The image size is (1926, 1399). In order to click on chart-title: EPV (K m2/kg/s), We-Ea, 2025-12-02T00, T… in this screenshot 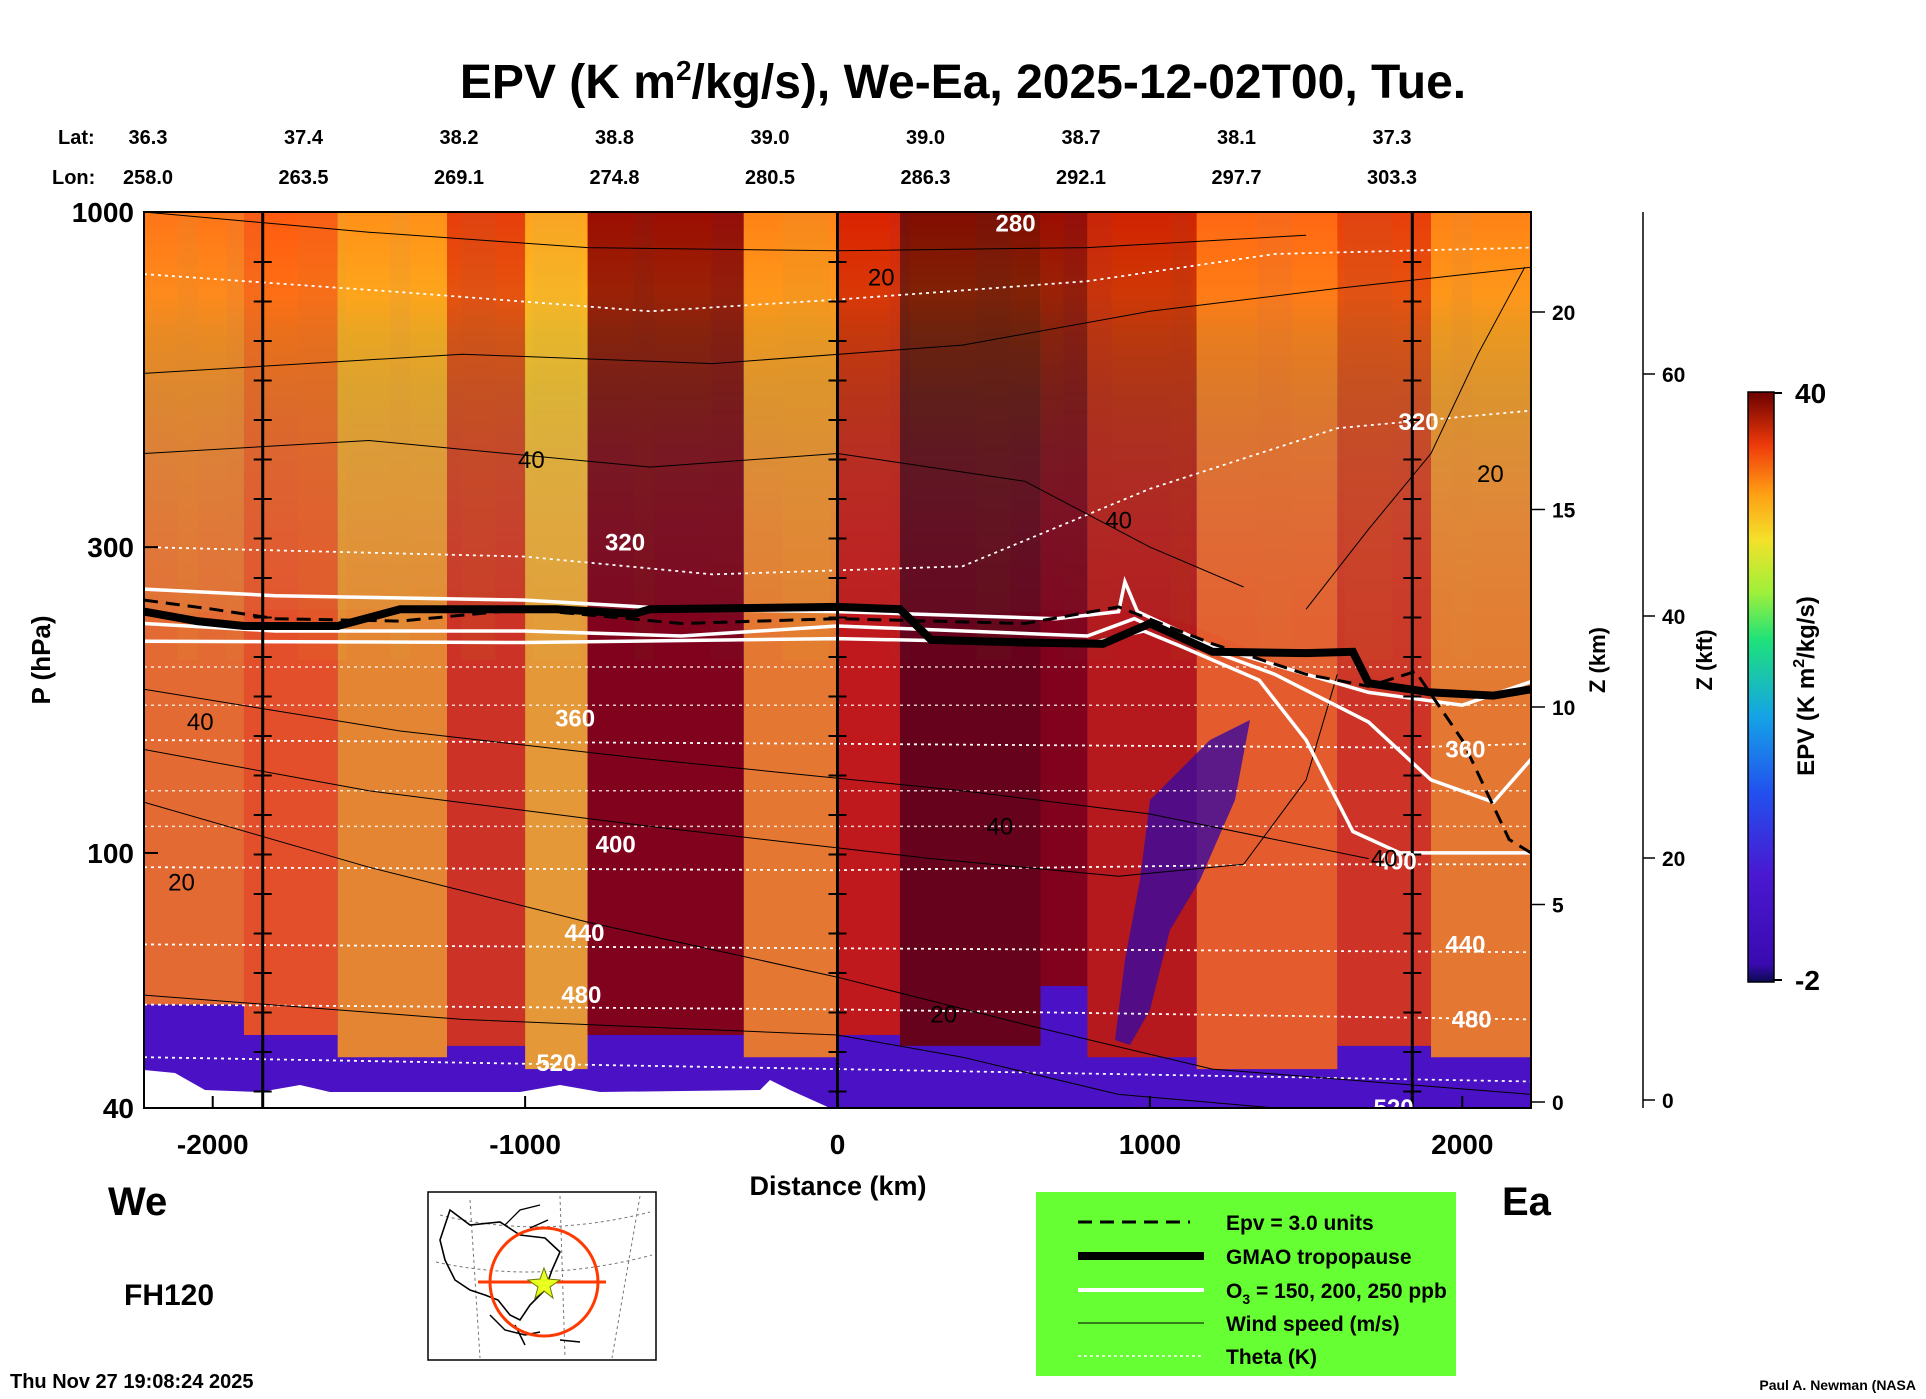, I will do `click(963, 82)`.